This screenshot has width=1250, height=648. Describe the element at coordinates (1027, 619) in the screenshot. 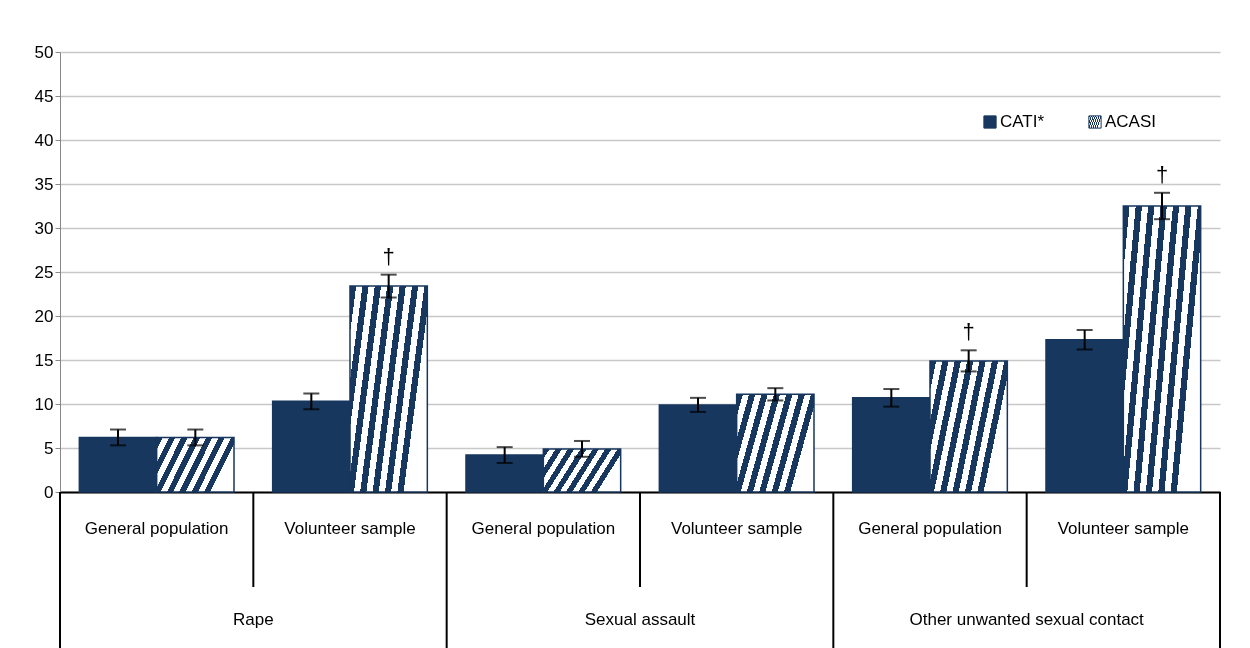

I see `text: Other unwanted sexual contact` at that location.